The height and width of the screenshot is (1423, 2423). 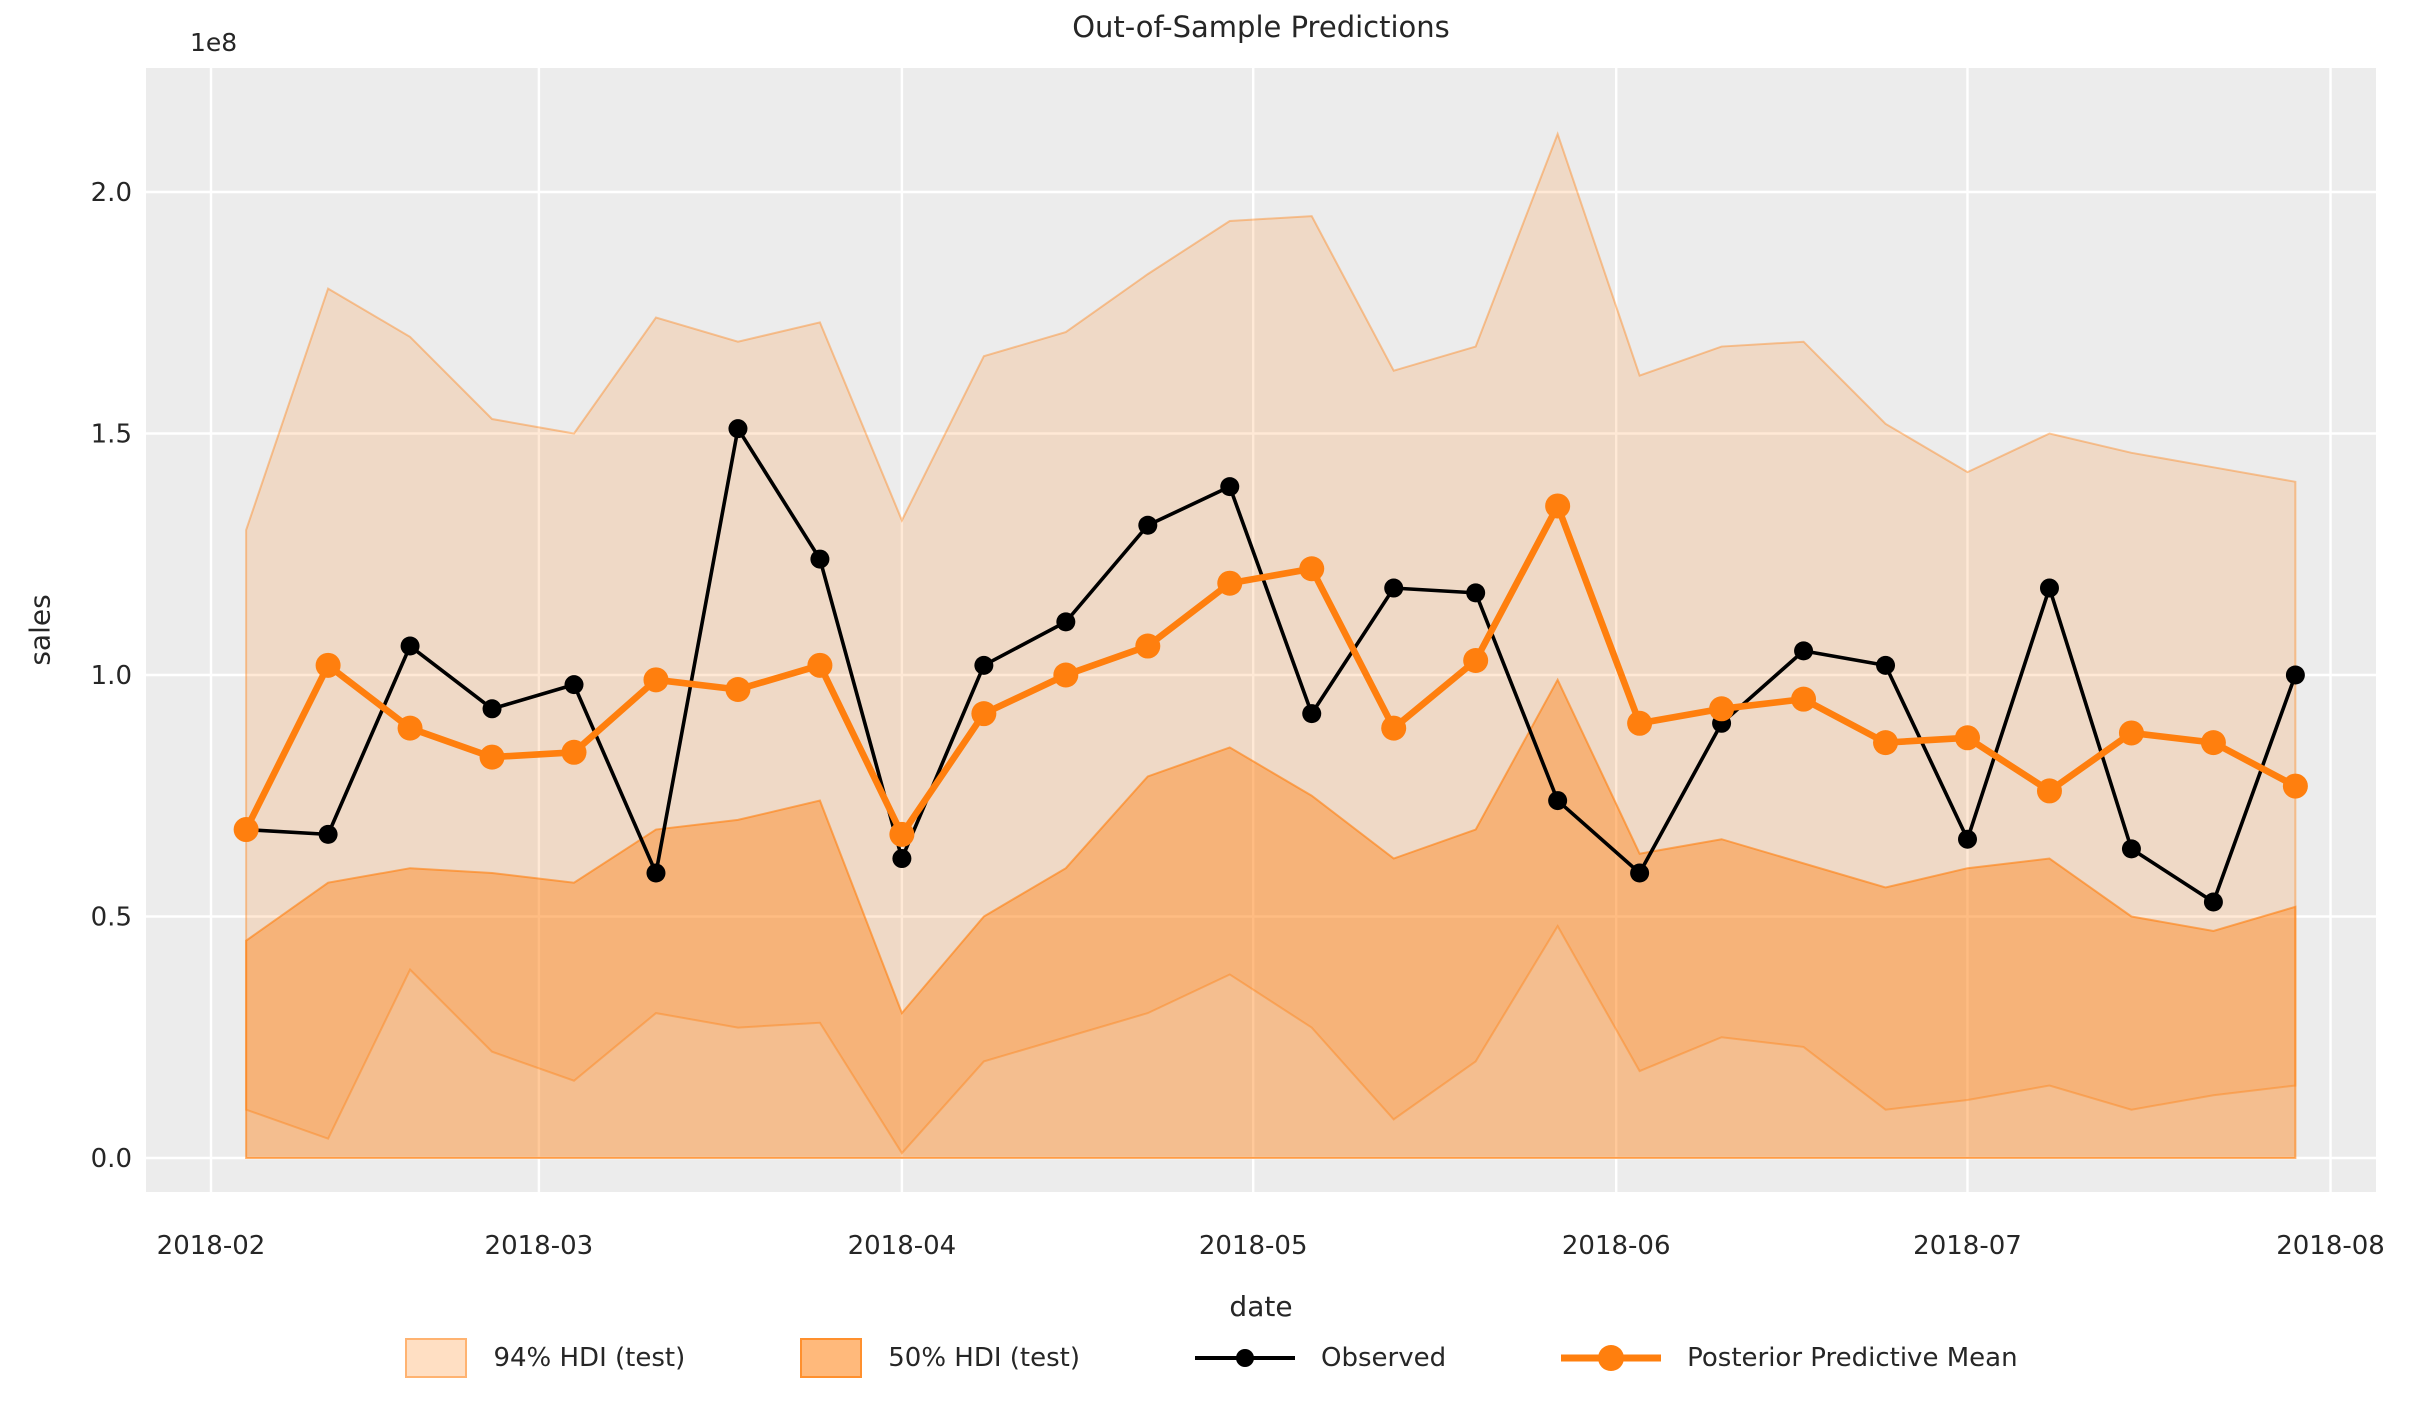 I want to click on x-axis-label: date, so click(x=1261, y=1306).